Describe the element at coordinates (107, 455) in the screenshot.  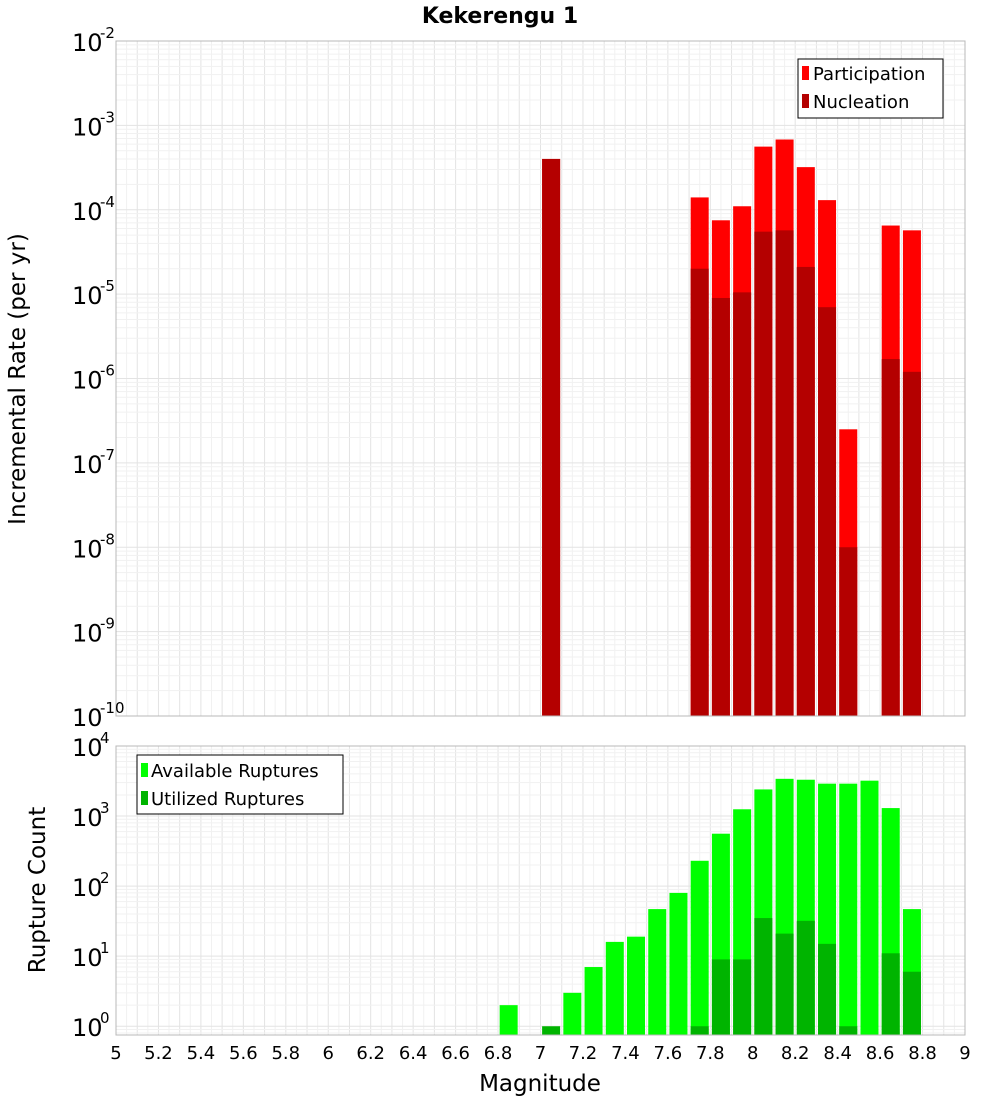
I see `y-tick-label-exponent: -7` at that location.